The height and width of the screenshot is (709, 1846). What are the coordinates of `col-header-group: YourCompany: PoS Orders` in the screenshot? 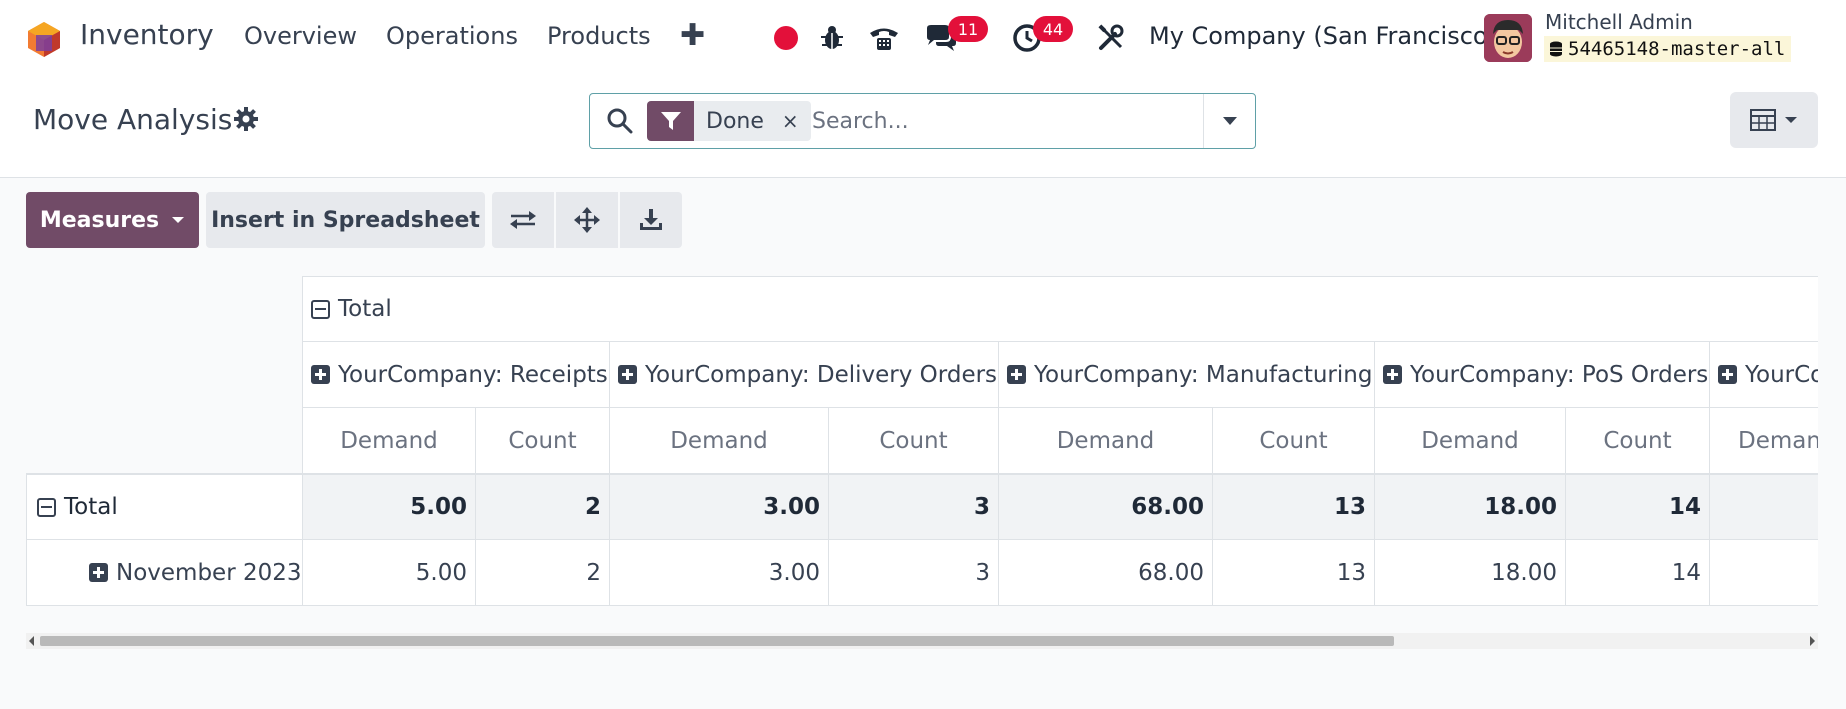 It's located at (1542, 375).